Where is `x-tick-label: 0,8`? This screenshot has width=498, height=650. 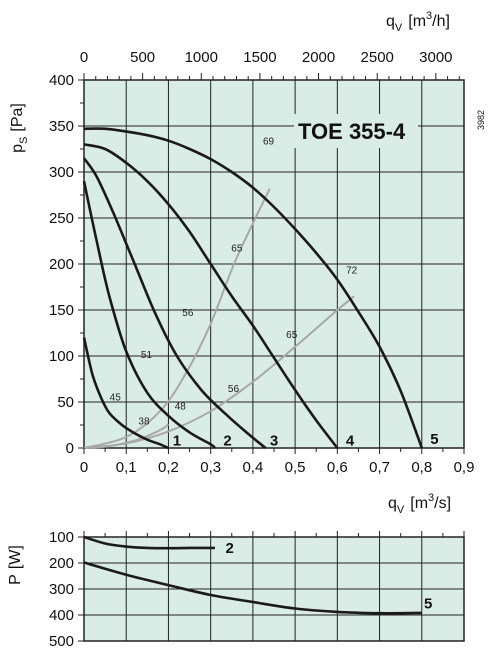 x-tick-label: 0,8 is located at coordinates (421, 467).